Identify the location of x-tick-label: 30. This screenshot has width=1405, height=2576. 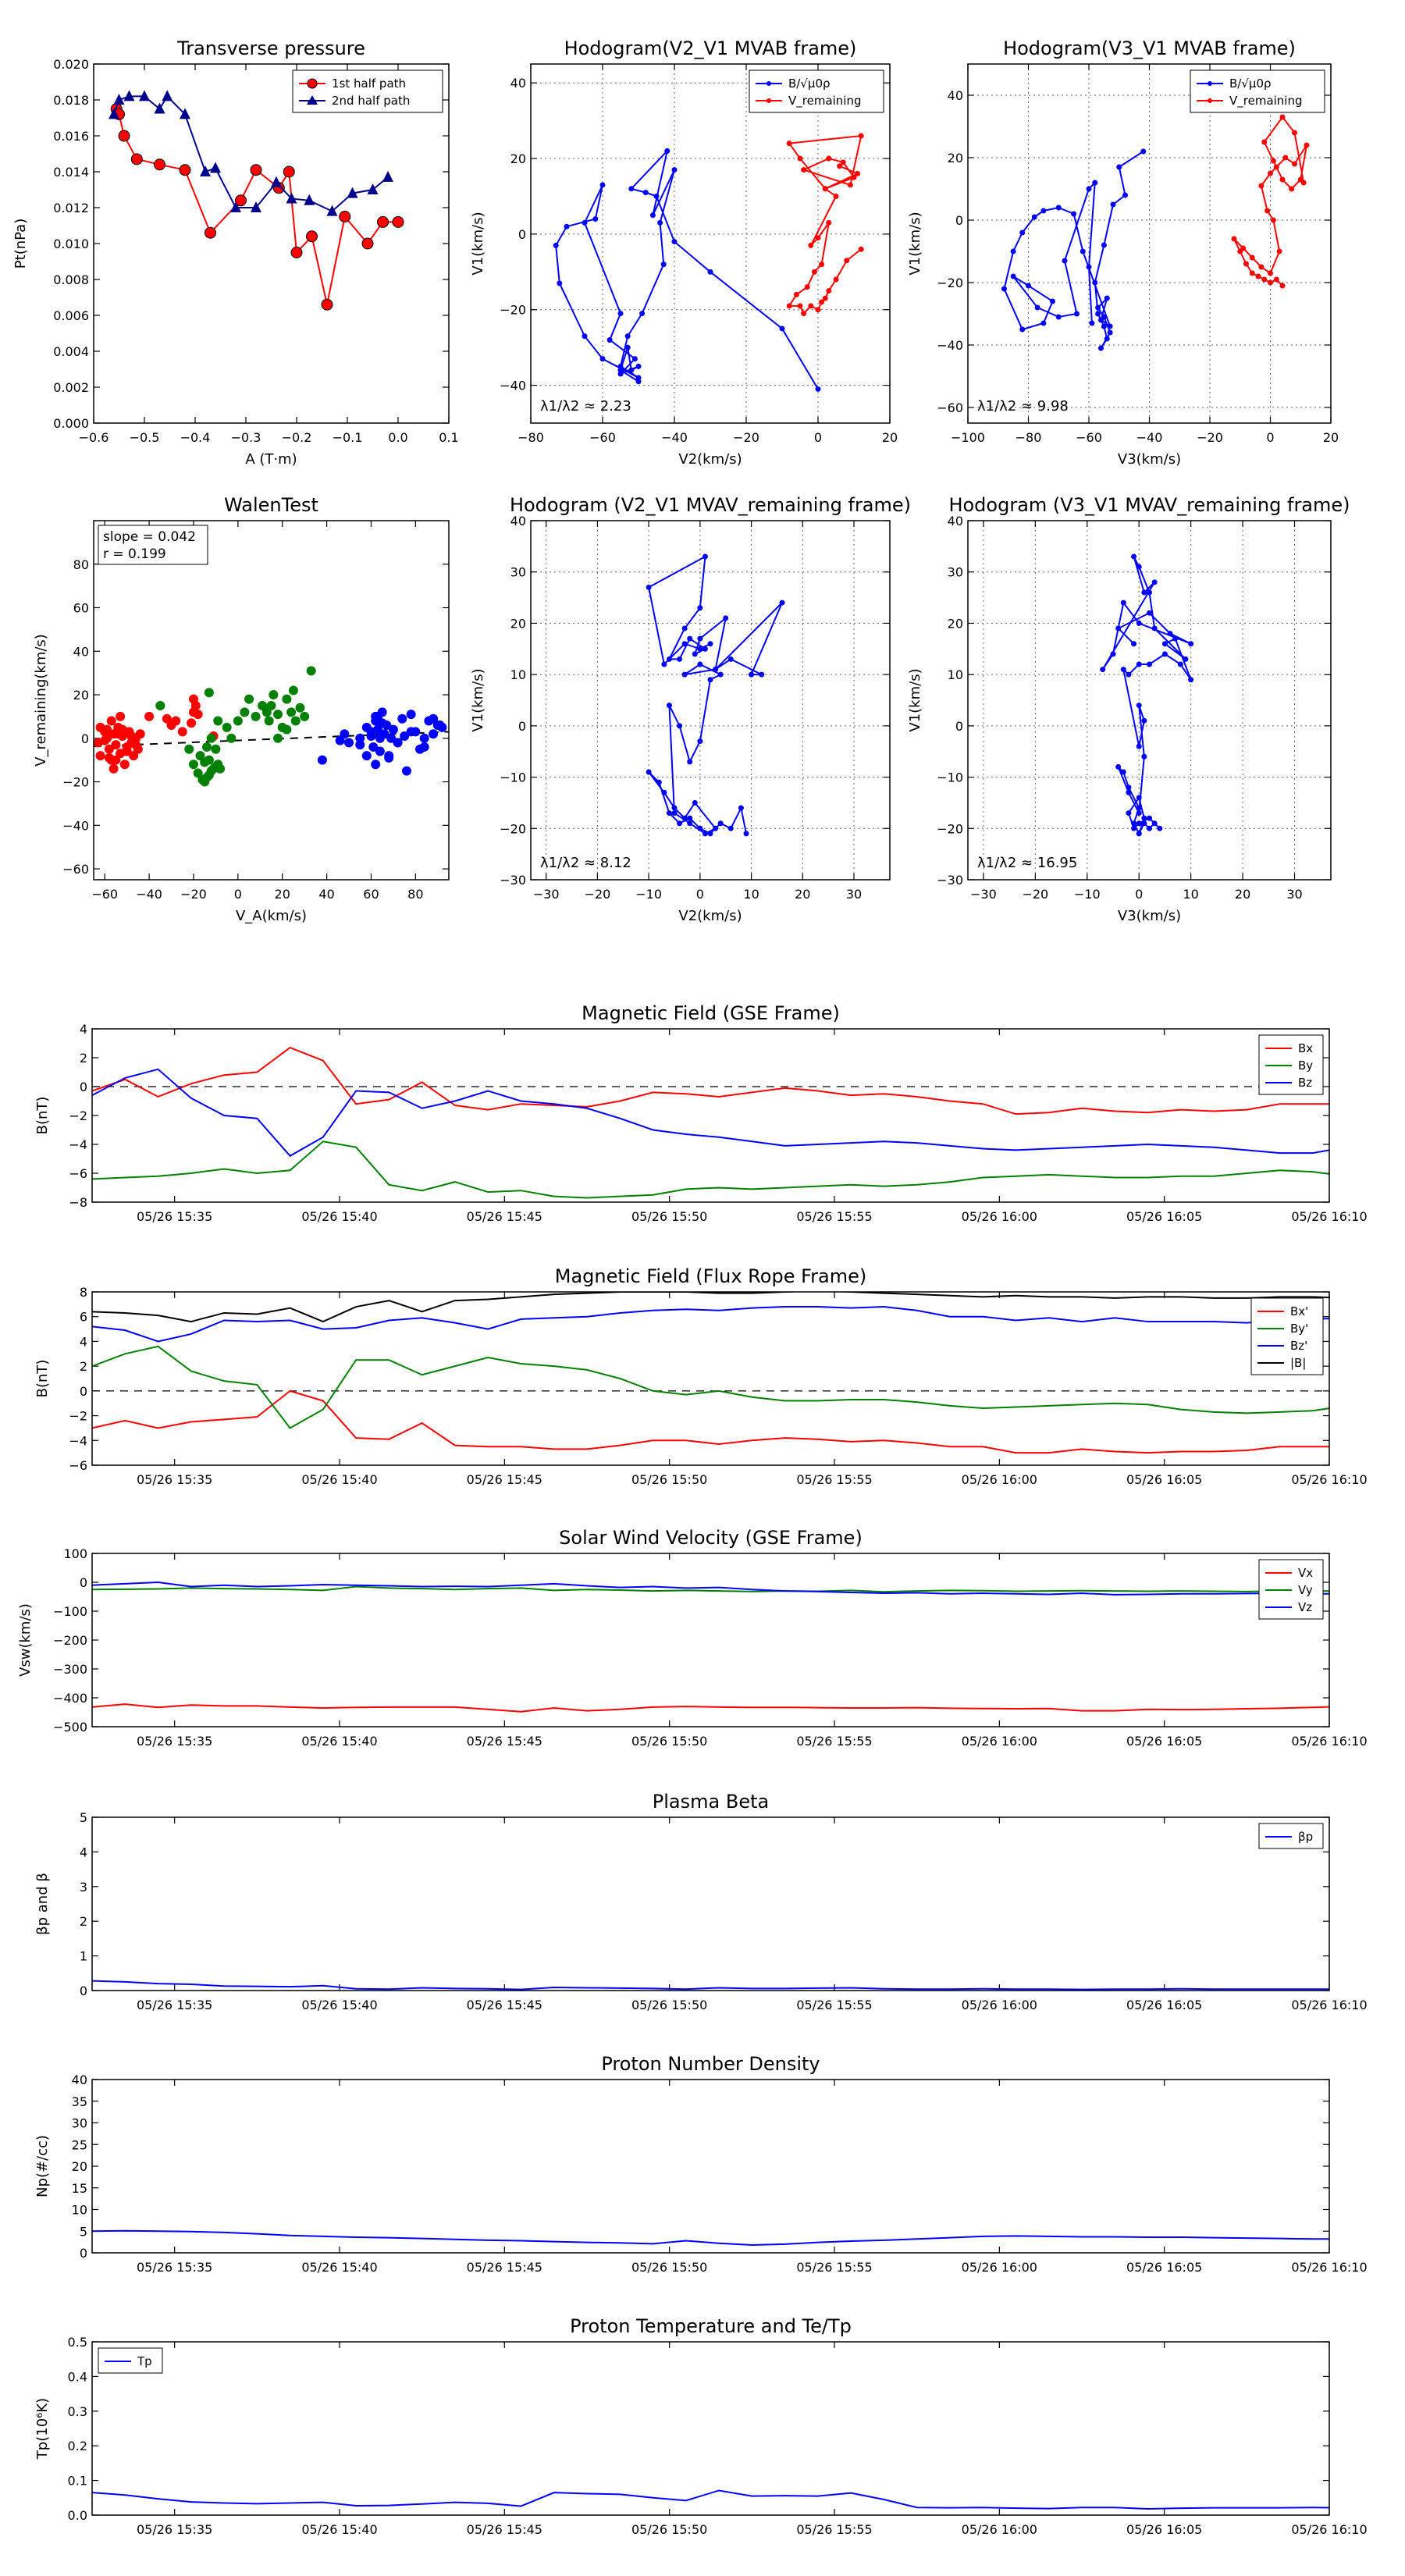
(1294, 894).